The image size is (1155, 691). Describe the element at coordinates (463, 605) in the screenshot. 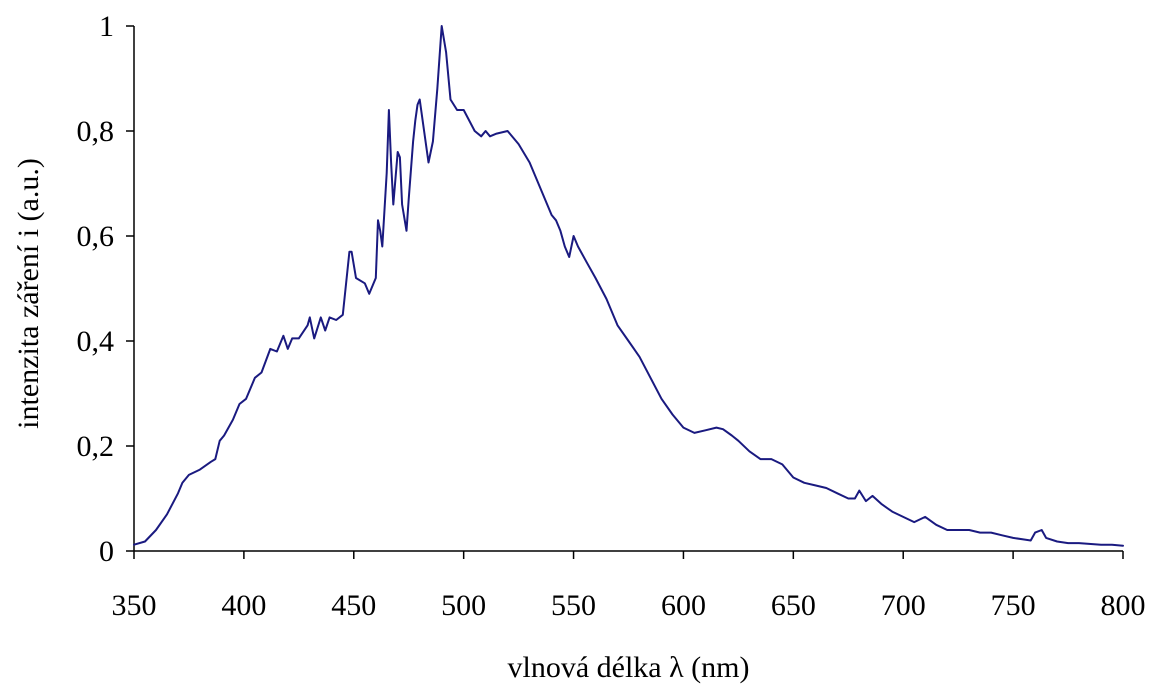

I see `x-tick-label: 500` at that location.